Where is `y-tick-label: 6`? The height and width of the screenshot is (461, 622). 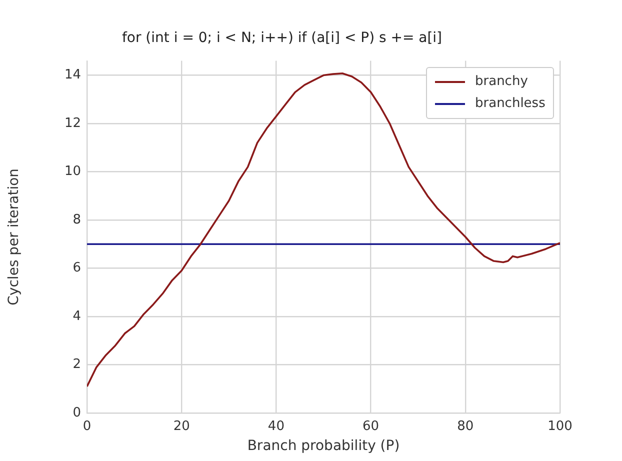 y-tick-label: 6 is located at coordinates (76, 268).